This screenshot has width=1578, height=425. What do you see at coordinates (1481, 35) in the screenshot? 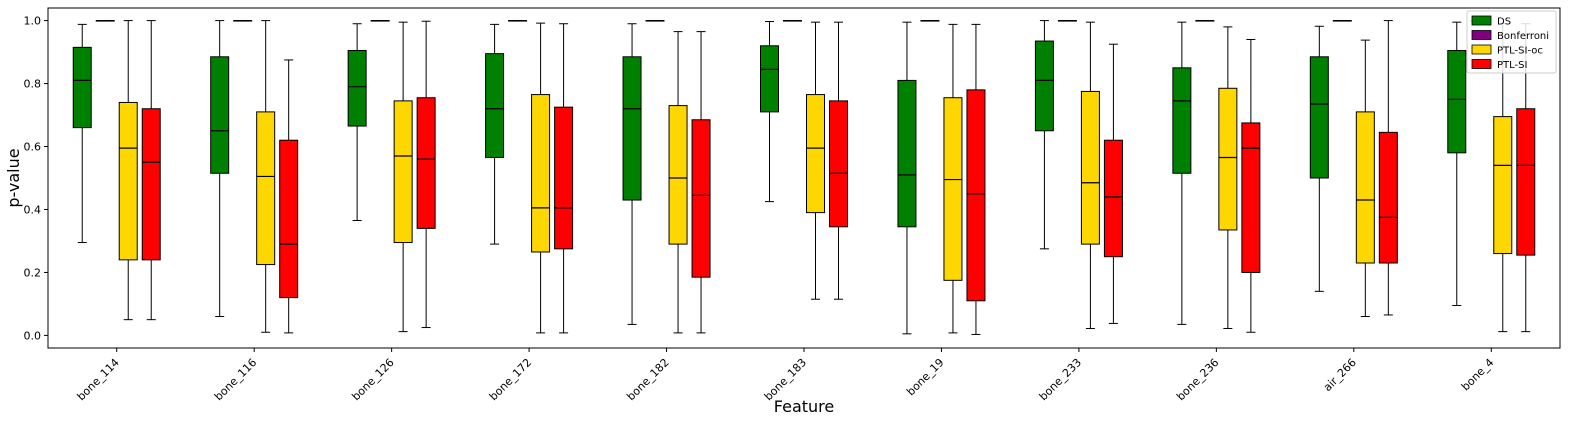
I see `legend-swatch-bonferroni` at bounding box center [1481, 35].